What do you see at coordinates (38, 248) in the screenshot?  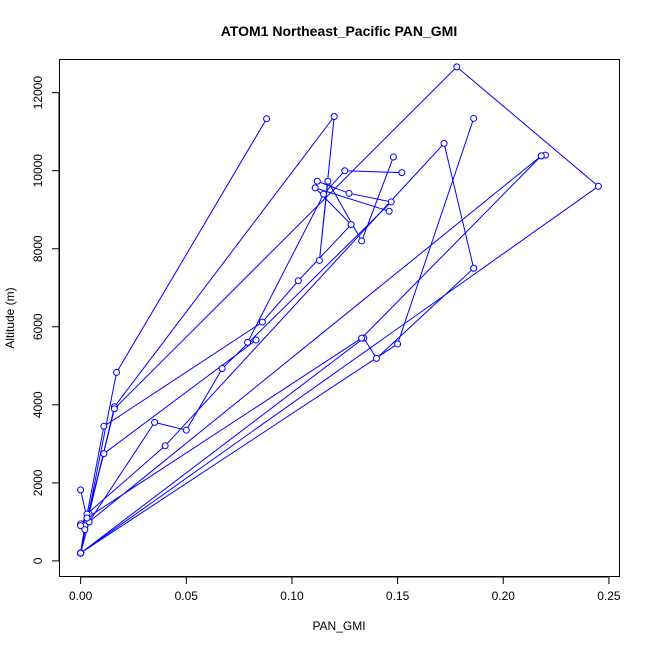 I see `y-tick-label: 8000` at bounding box center [38, 248].